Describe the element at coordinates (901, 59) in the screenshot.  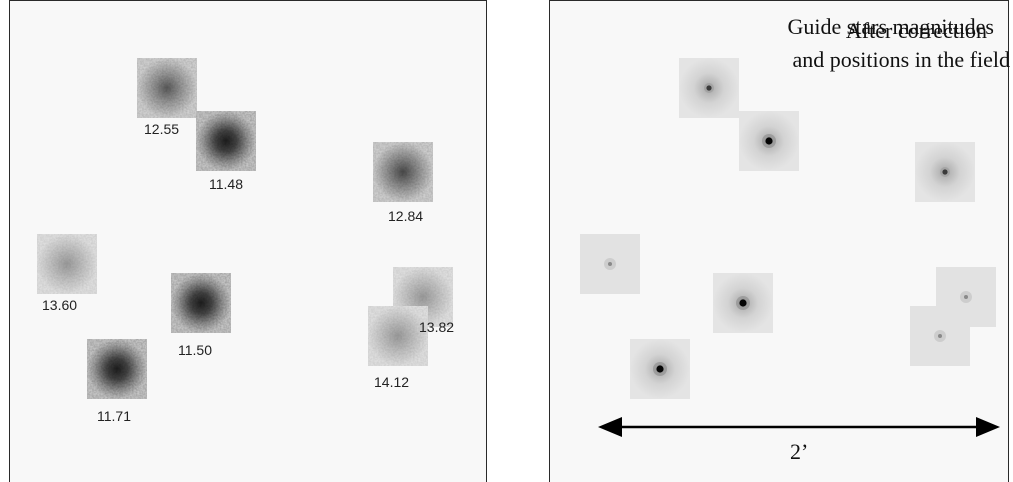
I see `left-title-line-2: and positions in the field` at that location.